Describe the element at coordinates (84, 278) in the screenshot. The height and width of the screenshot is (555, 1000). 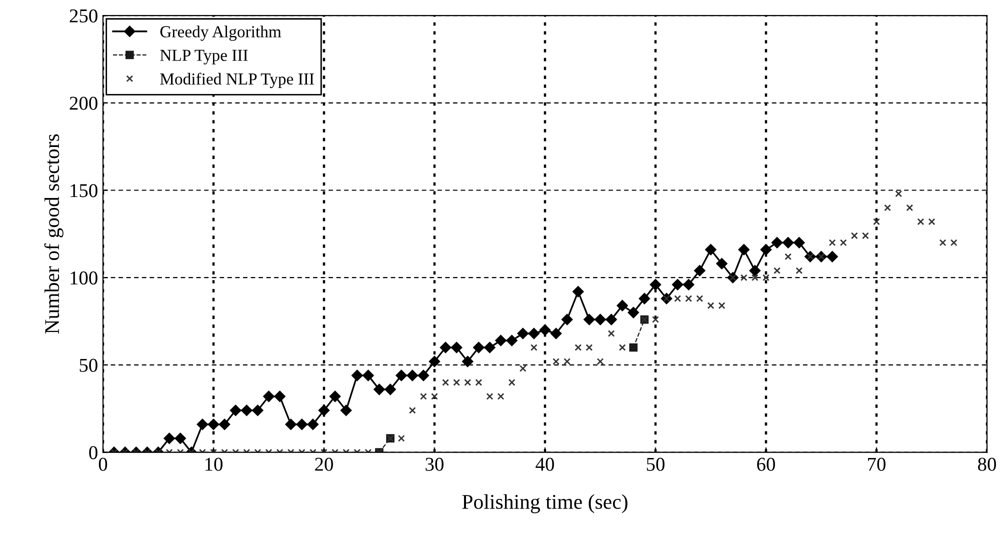
I see `y-tick-label: 100` at that location.